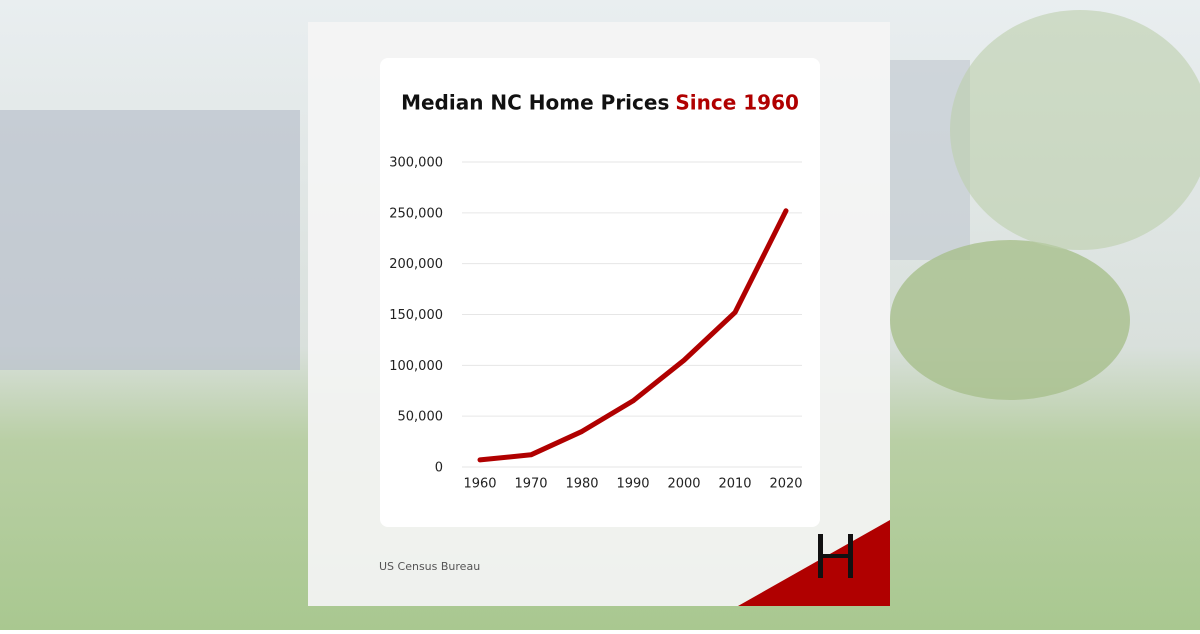  Describe the element at coordinates (416, 213) in the screenshot. I see `y-tick-label: 250,000` at that location.